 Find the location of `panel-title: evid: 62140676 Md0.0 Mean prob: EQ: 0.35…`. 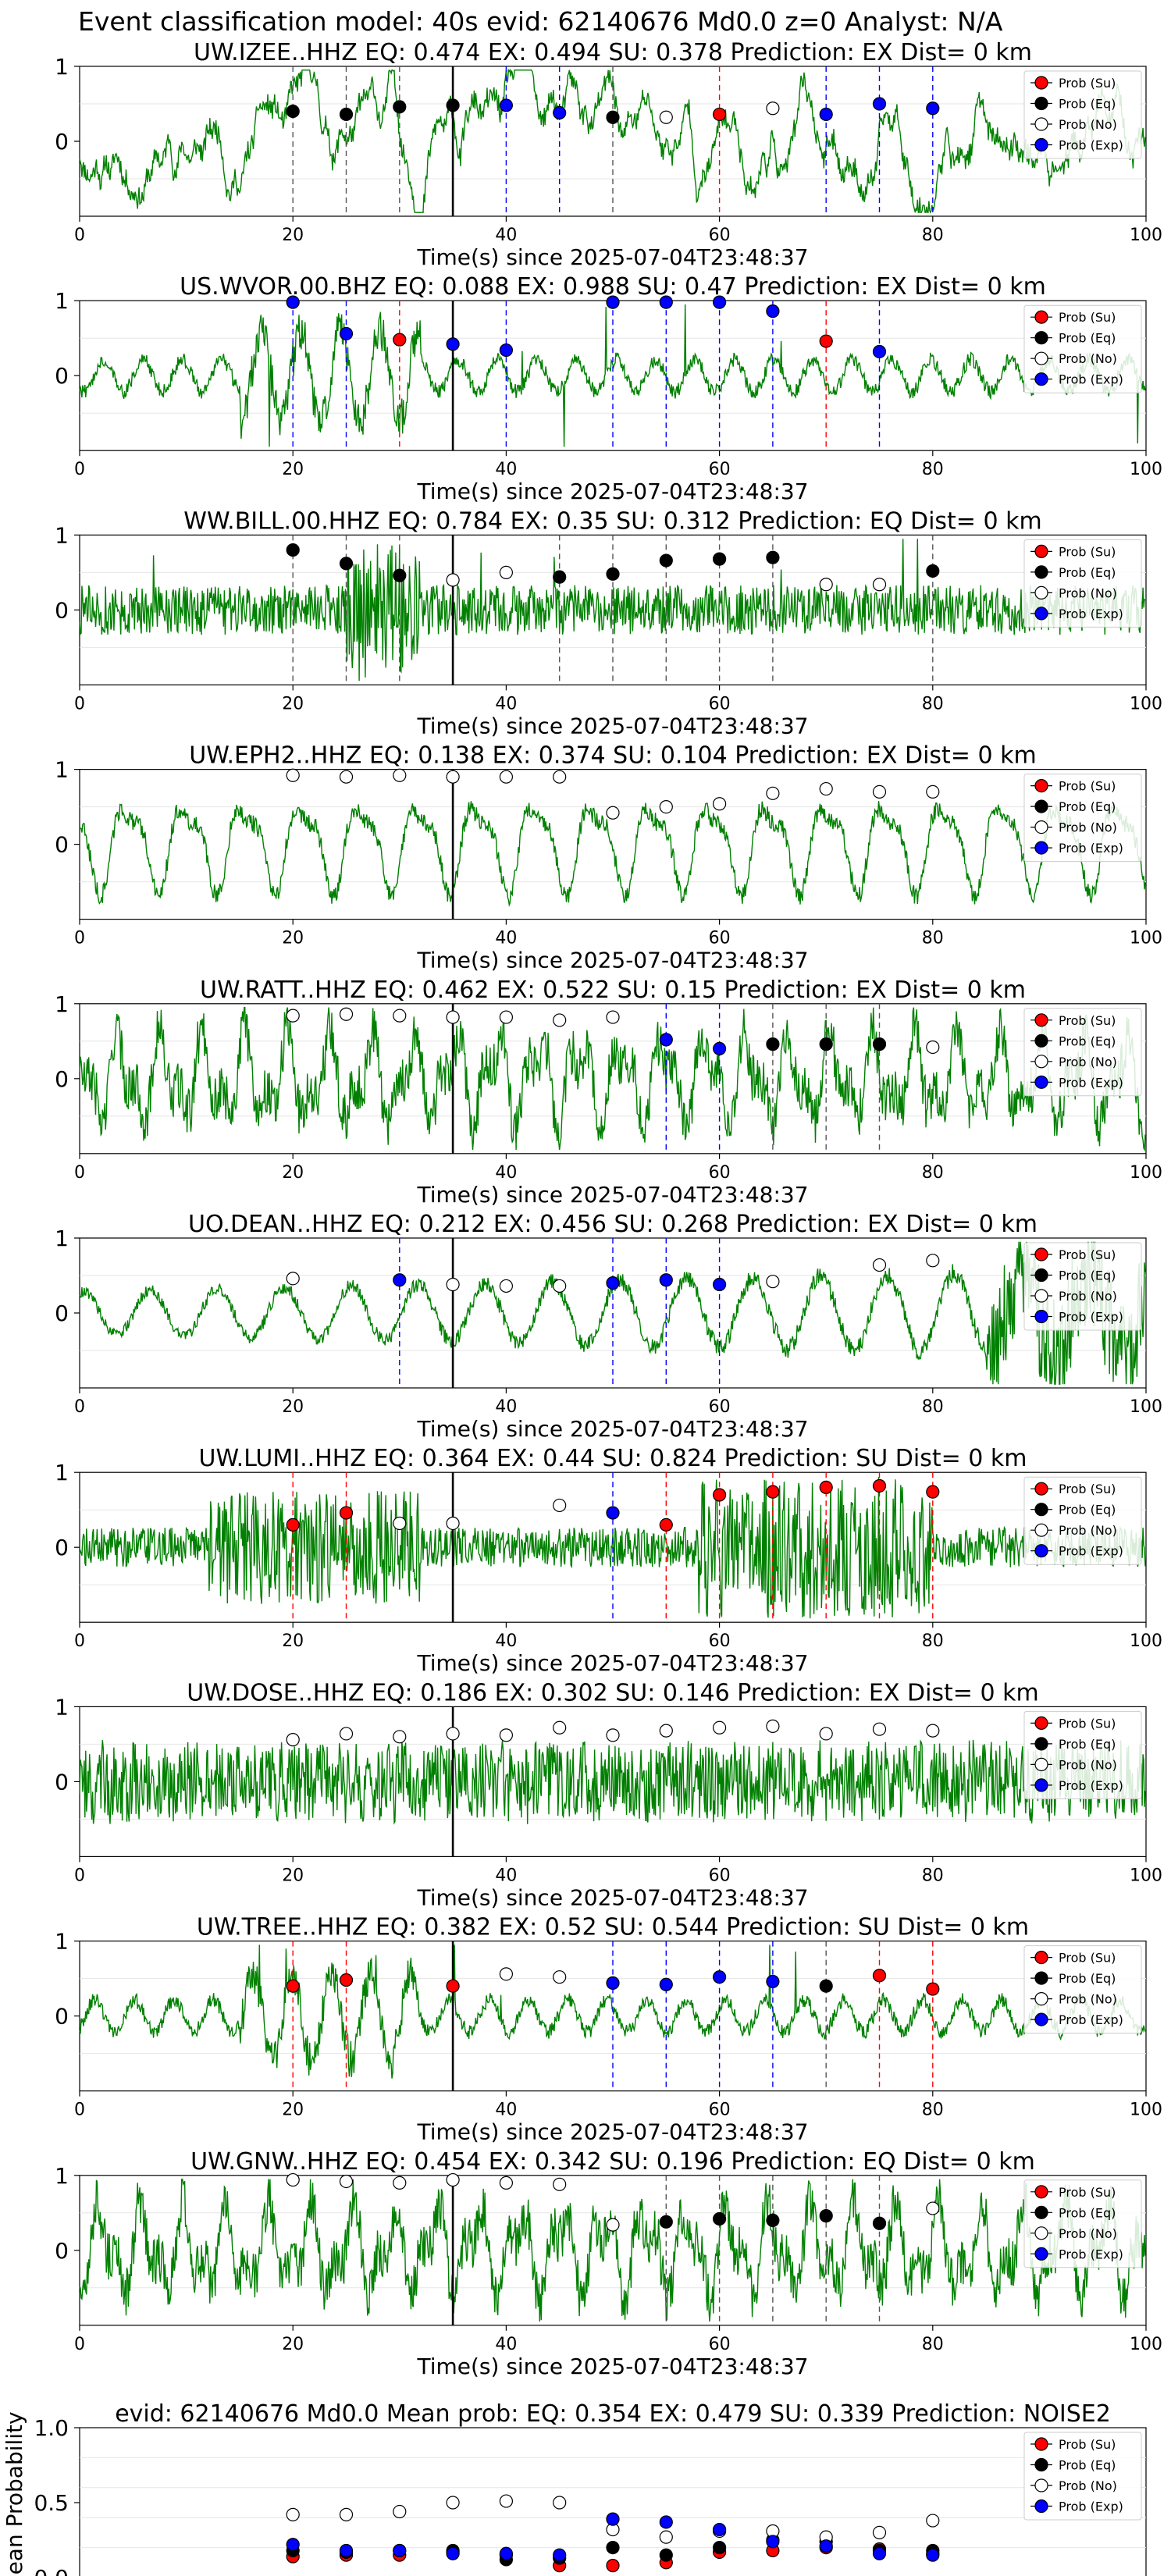

panel-title: evid: 62140676 Md0.0 Mean prob: EQ: 0.35… is located at coordinates (613, 2414).